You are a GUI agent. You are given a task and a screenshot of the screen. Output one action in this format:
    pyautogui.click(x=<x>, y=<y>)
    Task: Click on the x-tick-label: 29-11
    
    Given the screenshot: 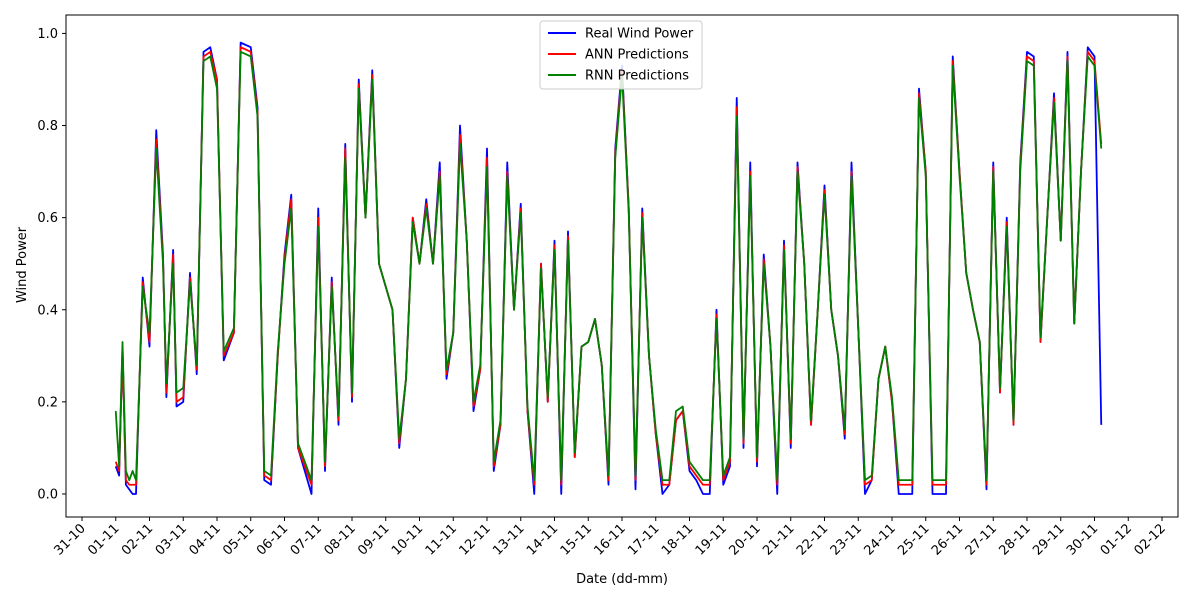 What is the action you would take?
    pyautogui.click(x=1048, y=539)
    